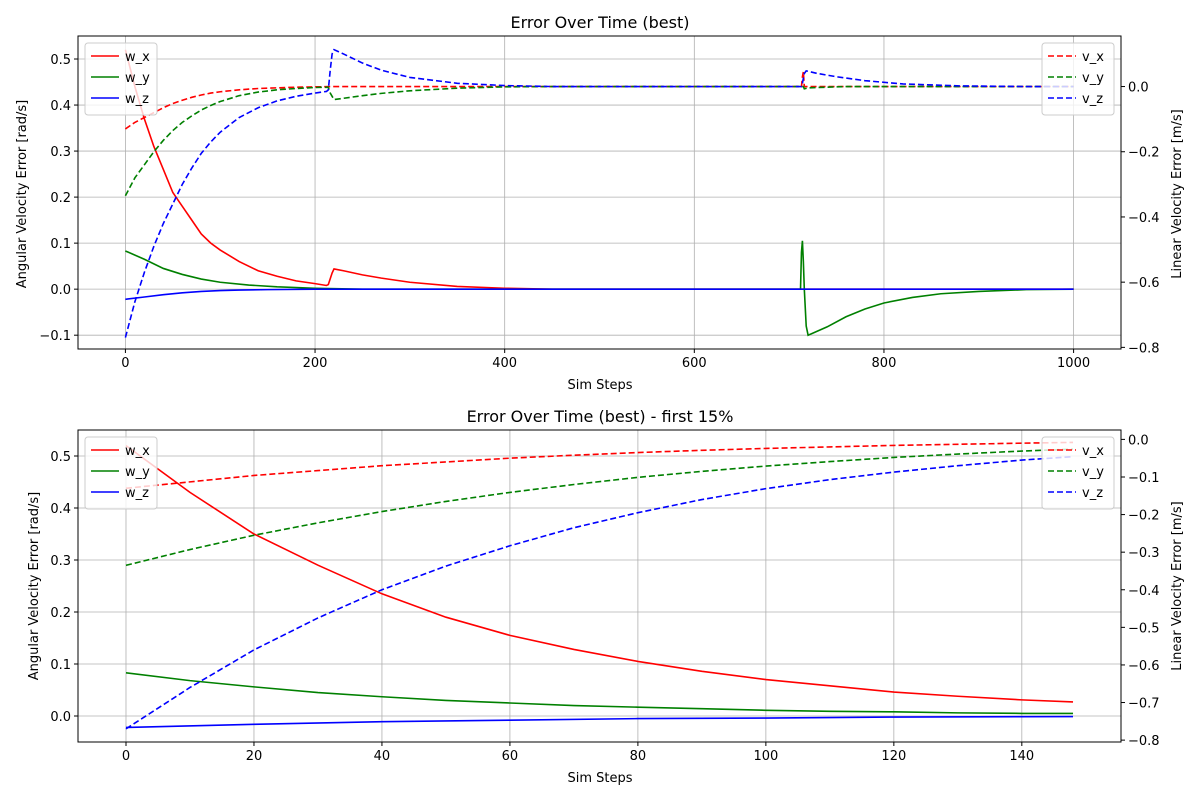 The image size is (1200, 800). What do you see at coordinates (55, 336) in the screenshot?
I see `y-tick-label: −0.1` at bounding box center [55, 336].